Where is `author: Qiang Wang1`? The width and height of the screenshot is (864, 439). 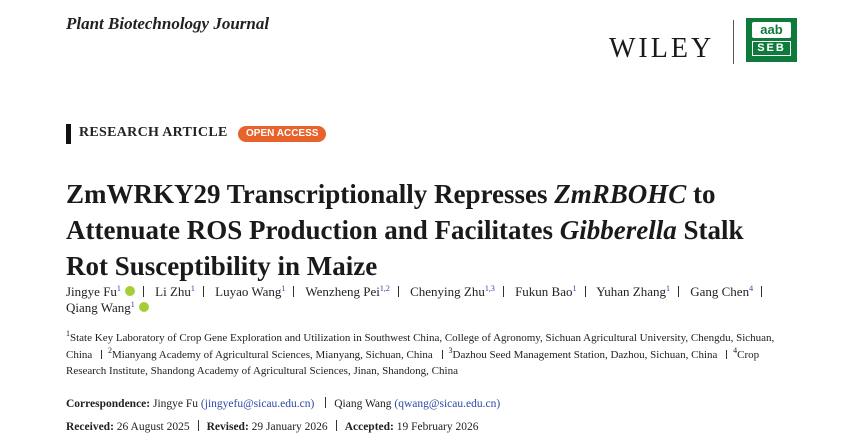 author: Qiang Wang1 is located at coordinates (107, 307).